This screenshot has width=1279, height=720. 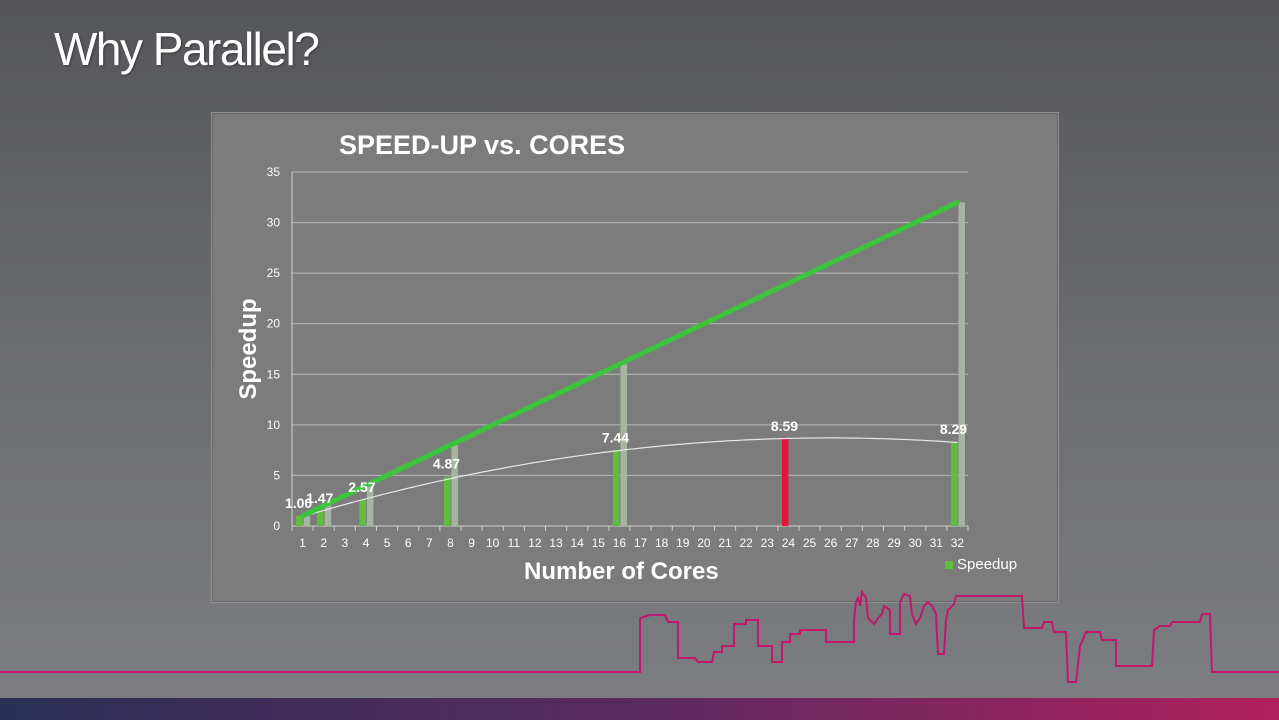 What do you see at coordinates (704, 543) in the screenshot?
I see `x-tick-label: 20` at bounding box center [704, 543].